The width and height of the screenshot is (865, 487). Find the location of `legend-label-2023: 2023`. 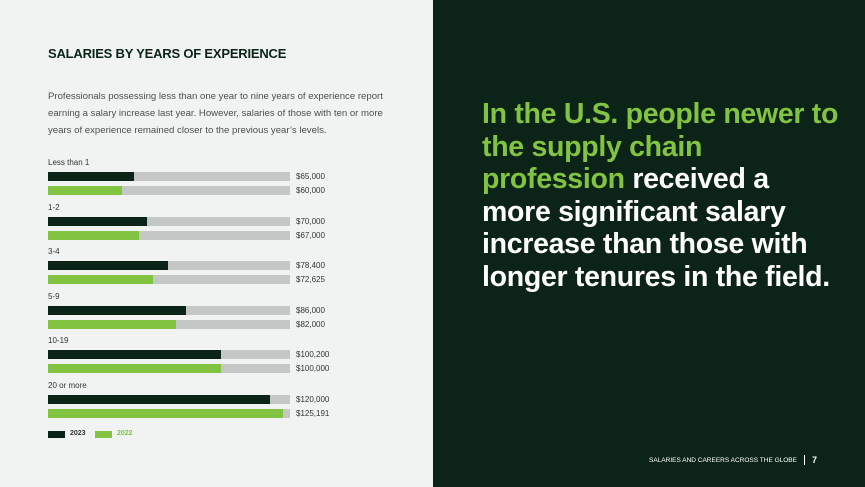

legend-label-2023: 2023 is located at coordinates (78, 433).